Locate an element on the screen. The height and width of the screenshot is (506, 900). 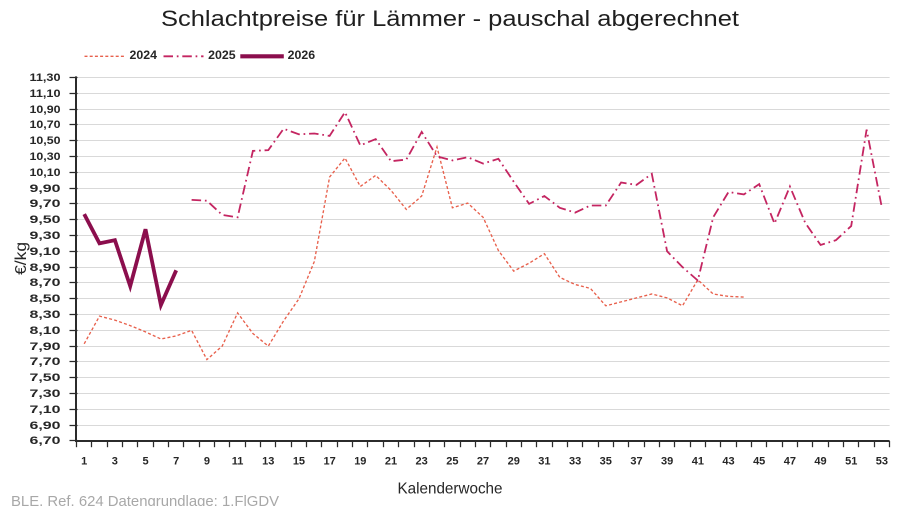
svg-text: 25 is located at coordinates (452, 461).